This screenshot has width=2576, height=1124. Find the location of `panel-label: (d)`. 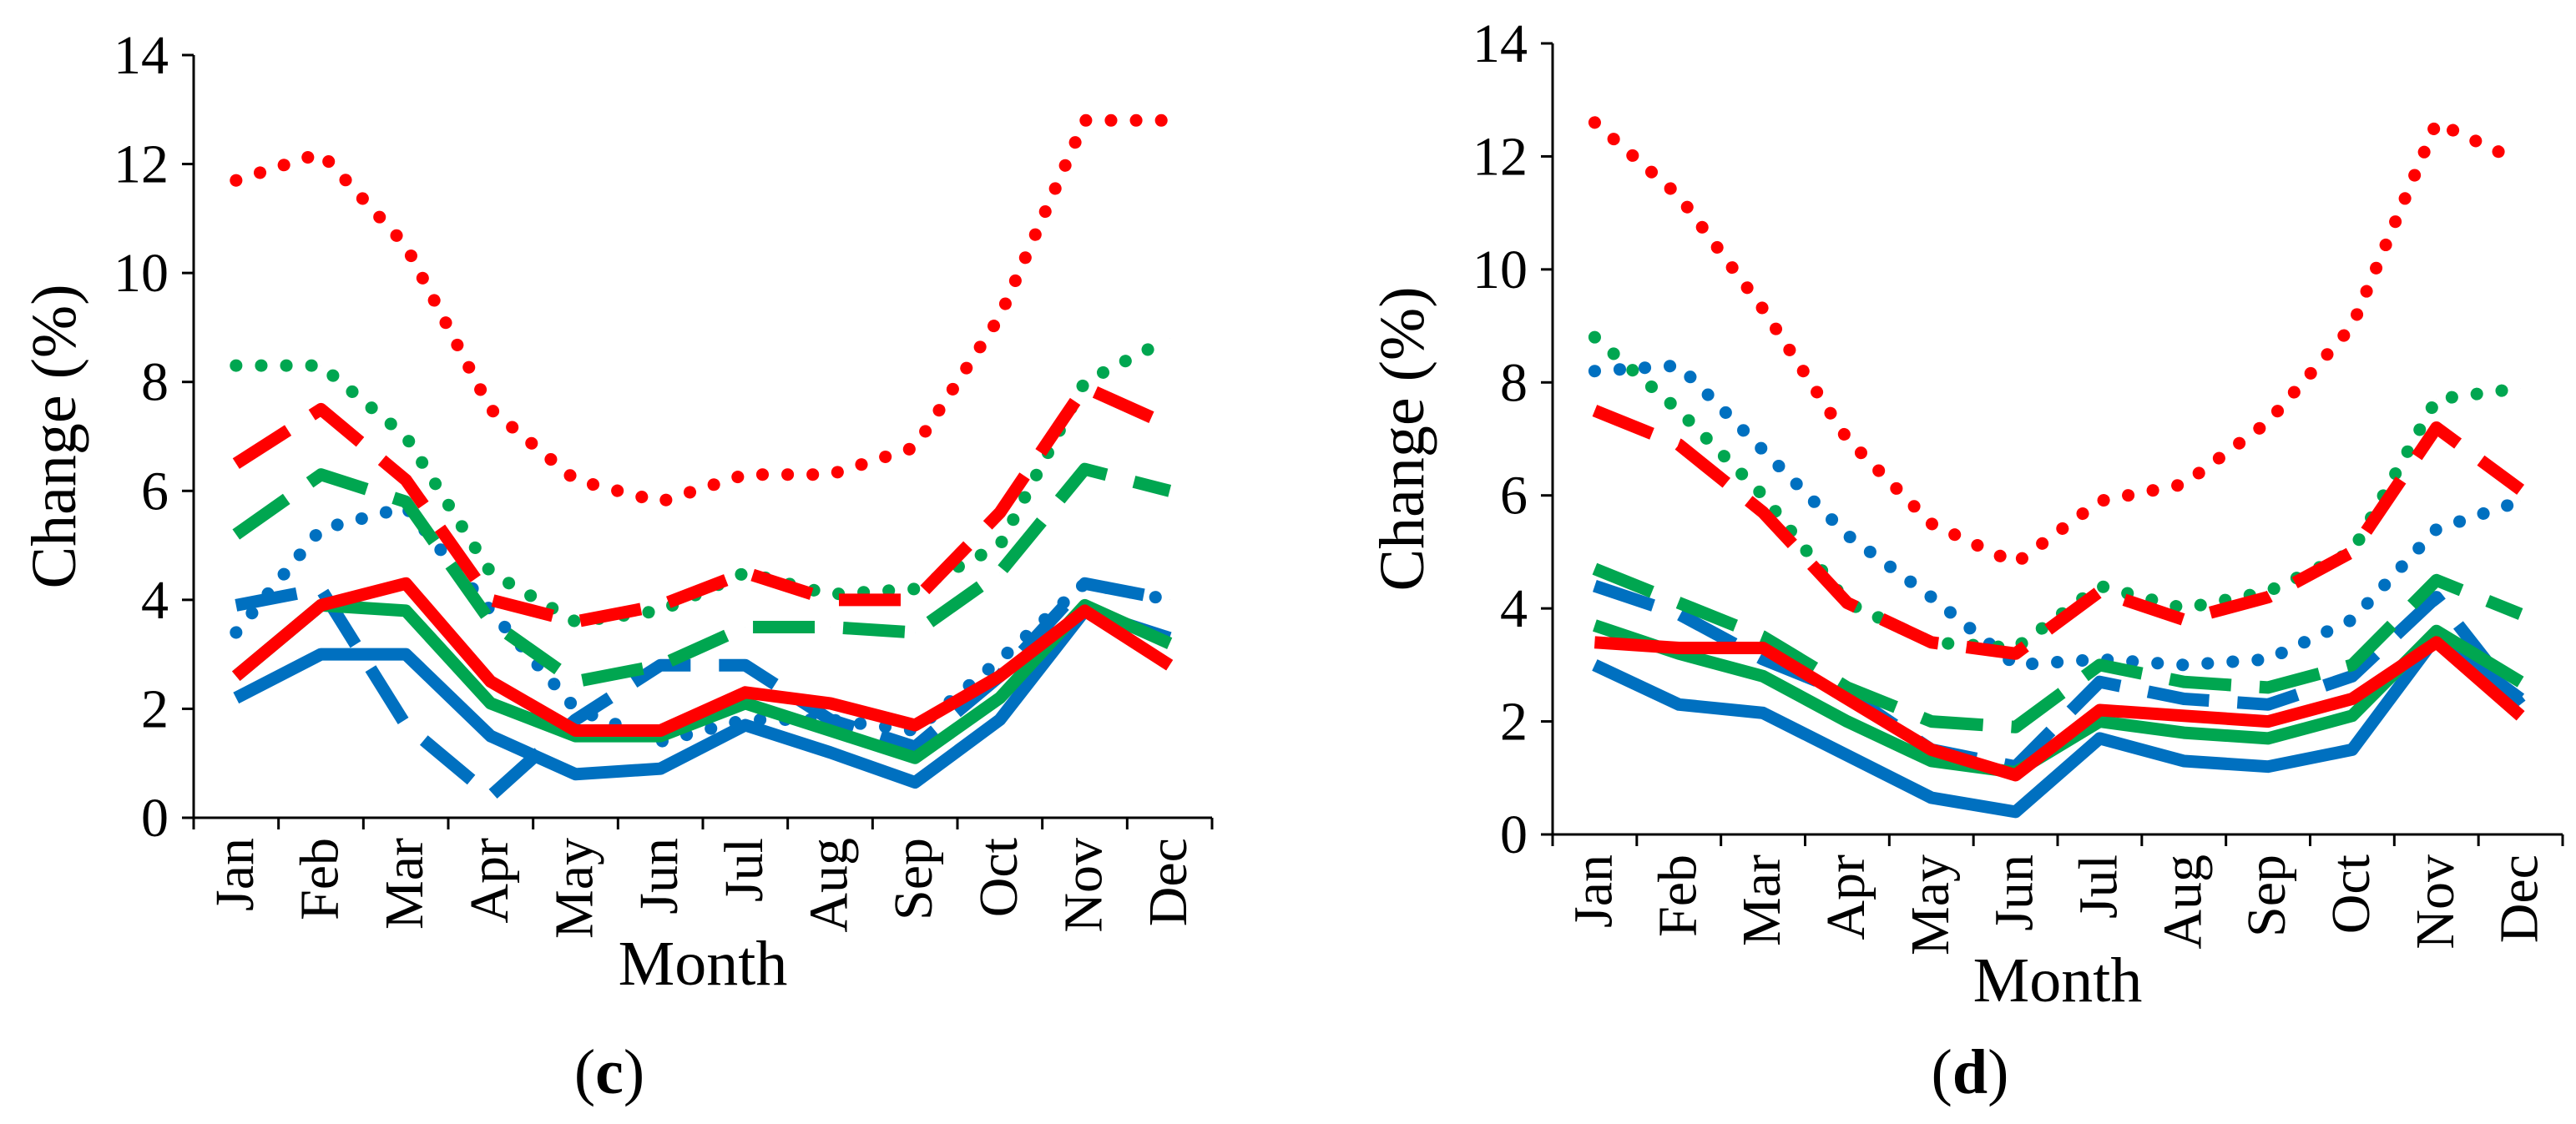

panel-label: (d) is located at coordinates (1970, 1072).